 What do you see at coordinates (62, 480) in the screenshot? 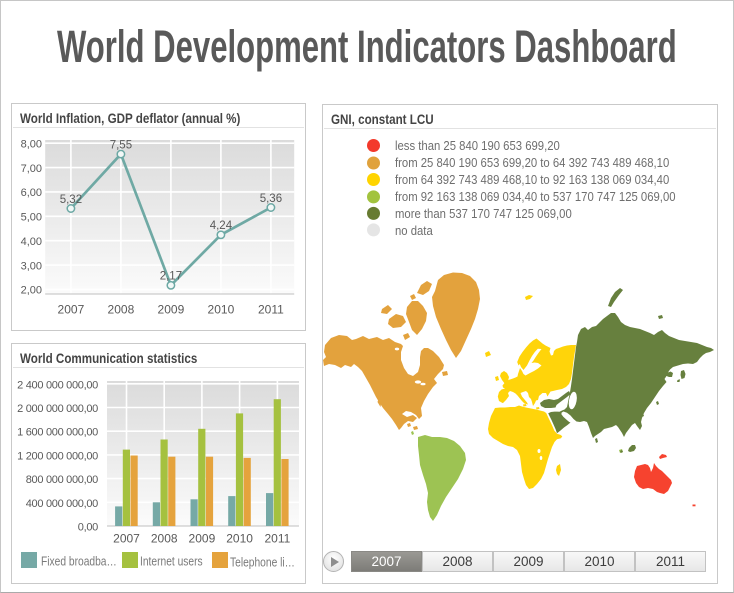
I see `svg-text: 800 000 000,00` at bounding box center [62, 480].